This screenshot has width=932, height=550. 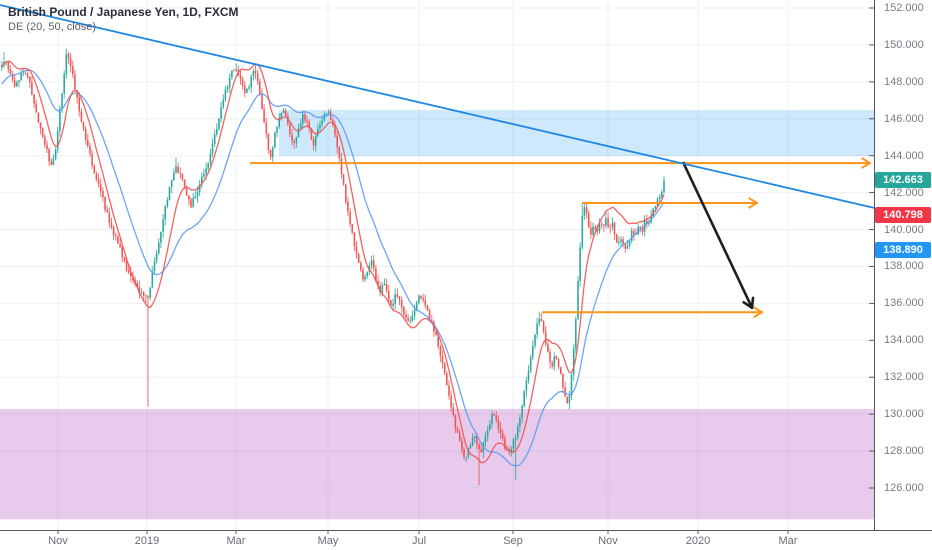 What do you see at coordinates (903, 180) in the screenshot?
I see `last-price-label: 142.663` at bounding box center [903, 180].